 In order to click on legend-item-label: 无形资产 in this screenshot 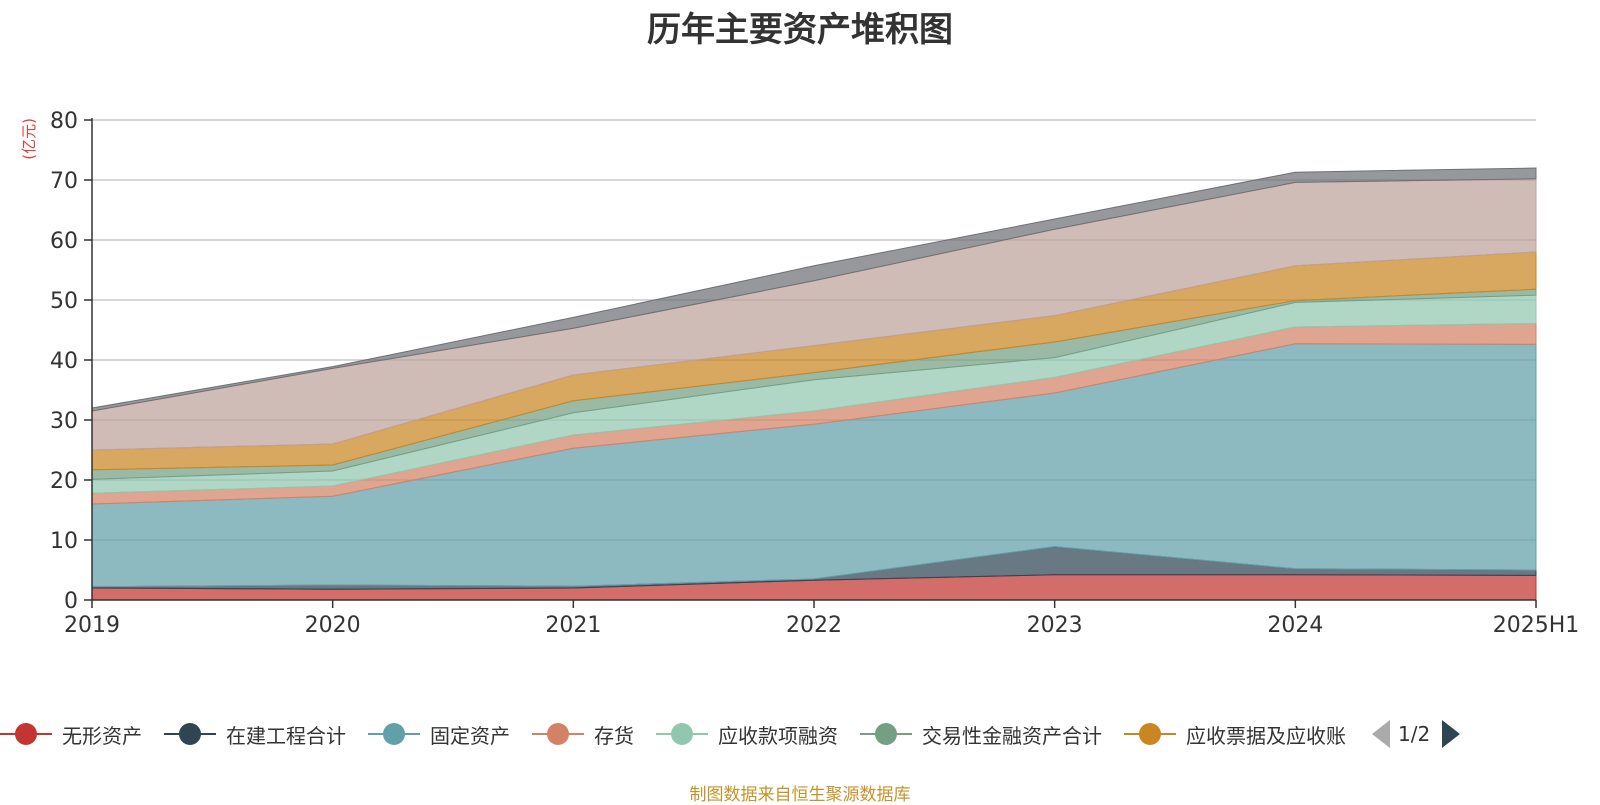, I will do `click(102, 735)`.